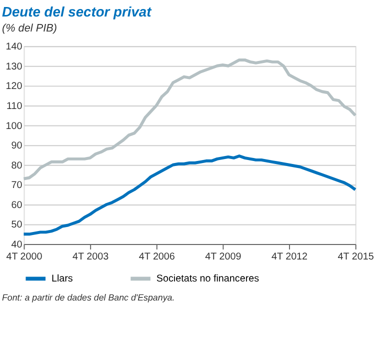 This screenshot has width=388, height=338. What do you see at coordinates (77, 11) in the screenshot?
I see `chart-title: Deute del sector privat` at bounding box center [77, 11].